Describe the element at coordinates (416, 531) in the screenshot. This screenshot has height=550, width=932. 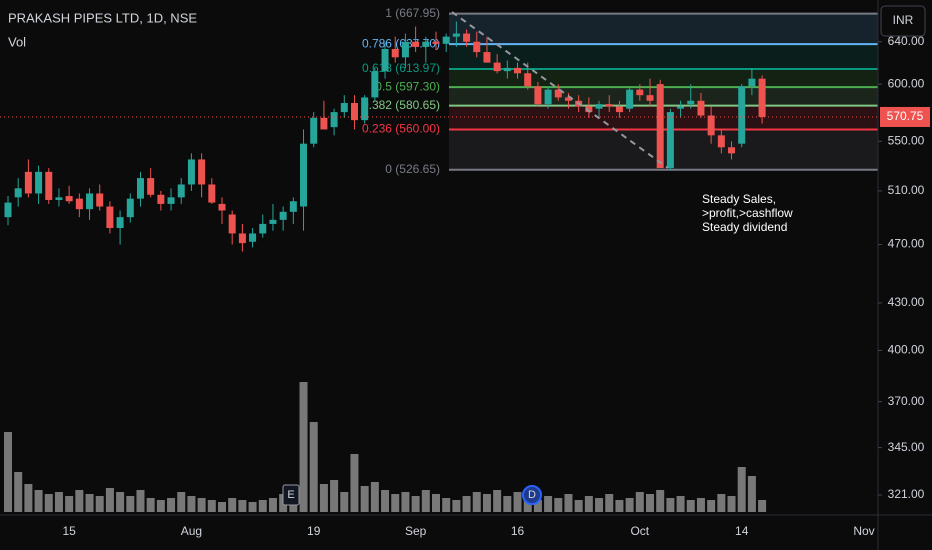
I see `x-tick-label: Sep` at that location.